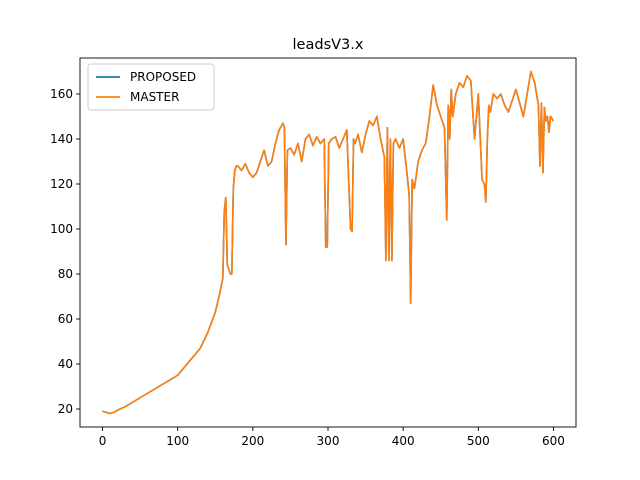 Image resolution: width=640 pixels, height=480 pixels. I want to click on x-tick-label: 200, so click(252, 441).